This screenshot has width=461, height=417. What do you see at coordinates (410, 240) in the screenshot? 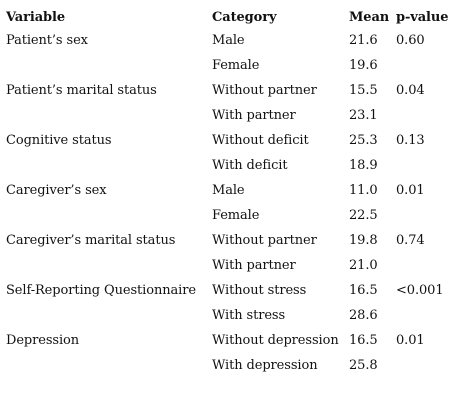
I see `cell-p-value: 0.74` at bounding box center [410, 240].